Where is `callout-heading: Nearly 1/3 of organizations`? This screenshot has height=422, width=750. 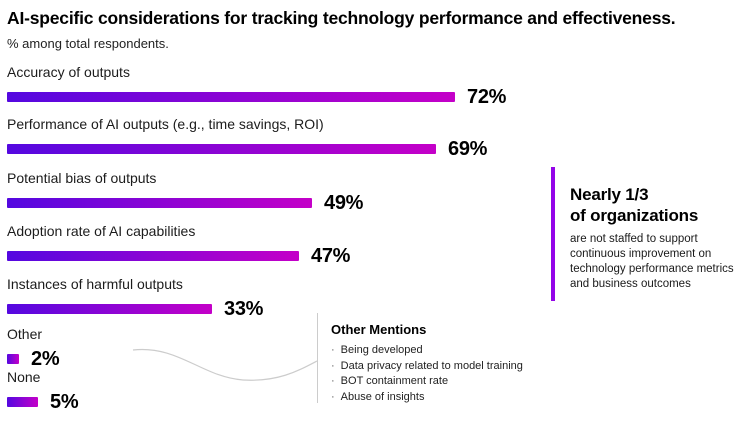
callout-heading: Nearly 1/3 of organizations is located at coordinates (655, 205).